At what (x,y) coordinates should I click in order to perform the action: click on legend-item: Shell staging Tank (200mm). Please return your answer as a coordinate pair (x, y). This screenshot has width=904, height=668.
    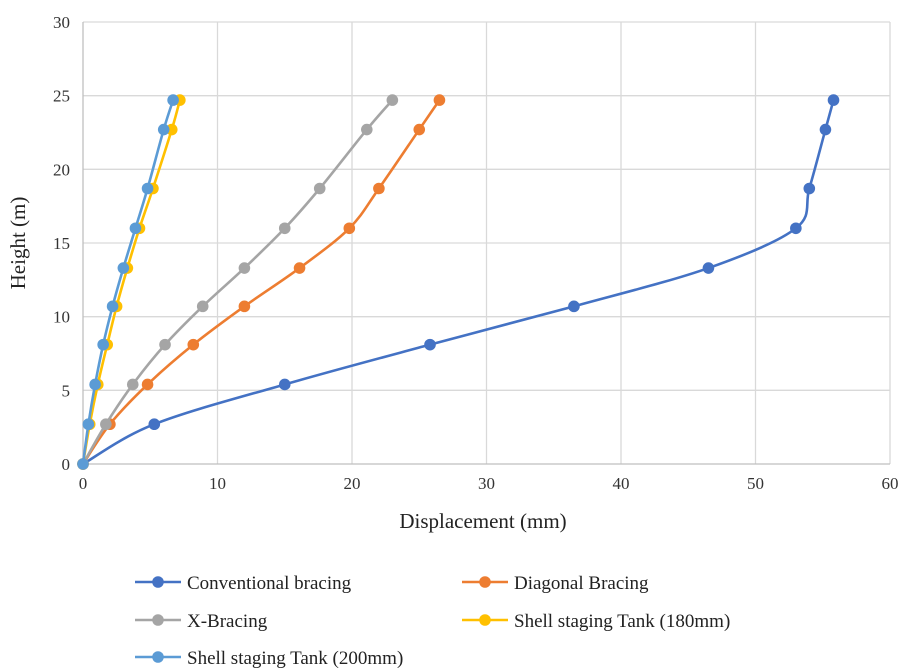
    Looking at the image, I should click on (269, 658).